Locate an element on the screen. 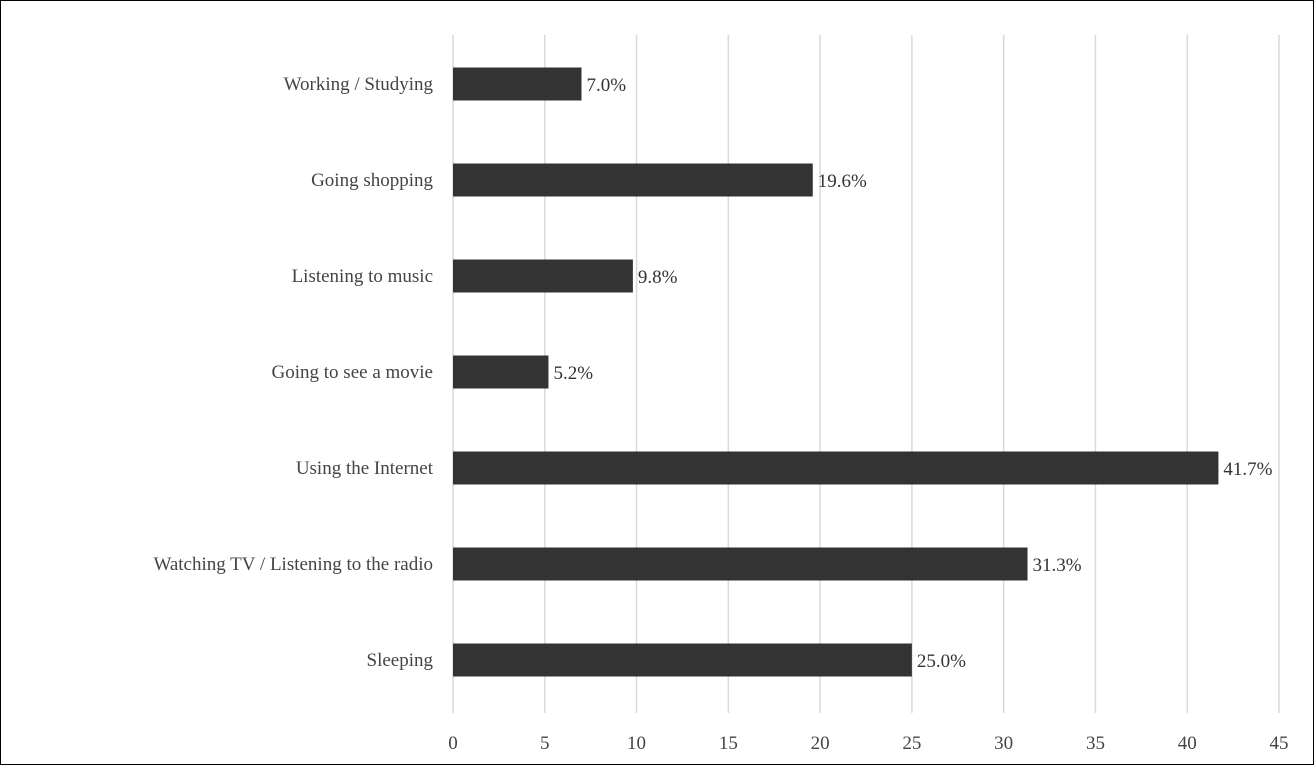  category-label: Watching TV / Listening to the radio is located at coordinates (293, 564).